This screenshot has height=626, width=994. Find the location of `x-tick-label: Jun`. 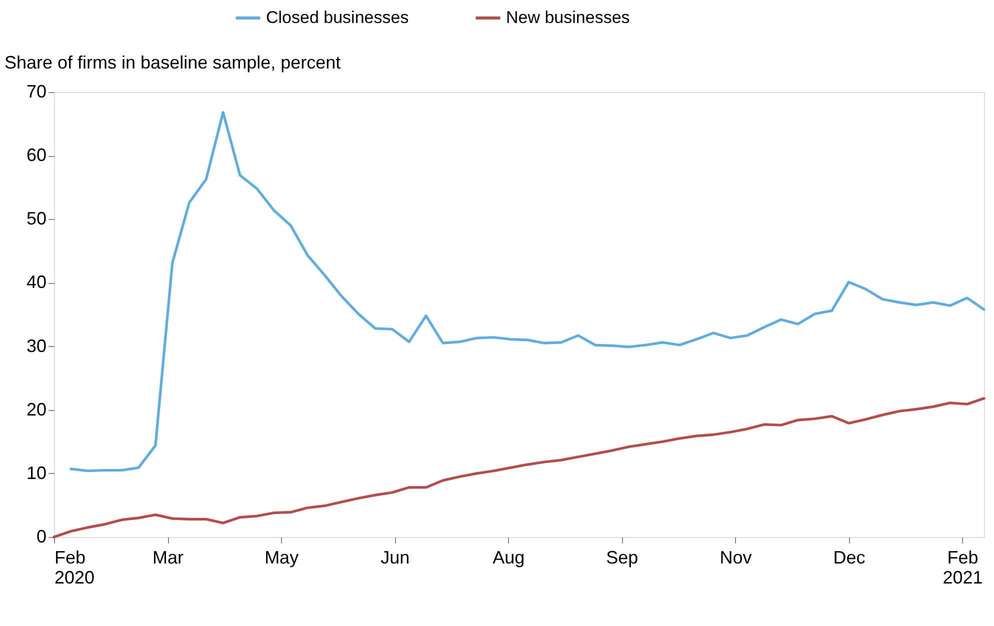

x-tick-label: Jun is located at coordinates (395, 558).